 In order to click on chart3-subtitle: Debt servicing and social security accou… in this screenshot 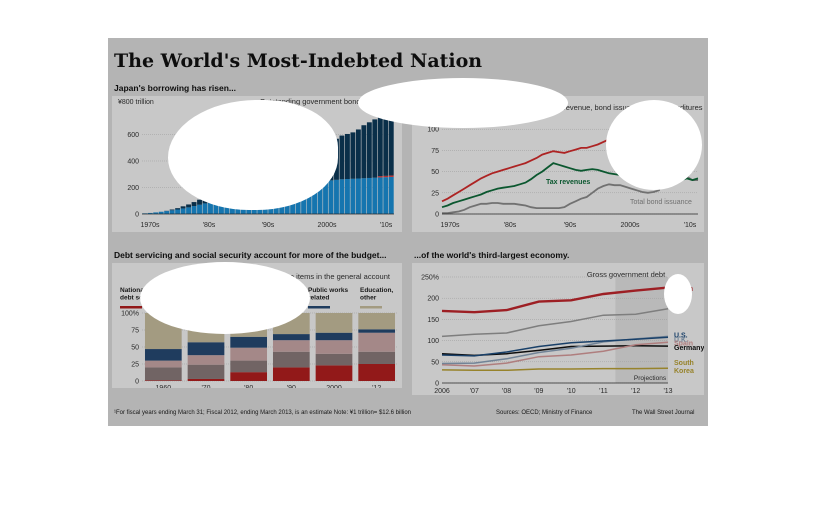, I will do `click(250, 255)`.